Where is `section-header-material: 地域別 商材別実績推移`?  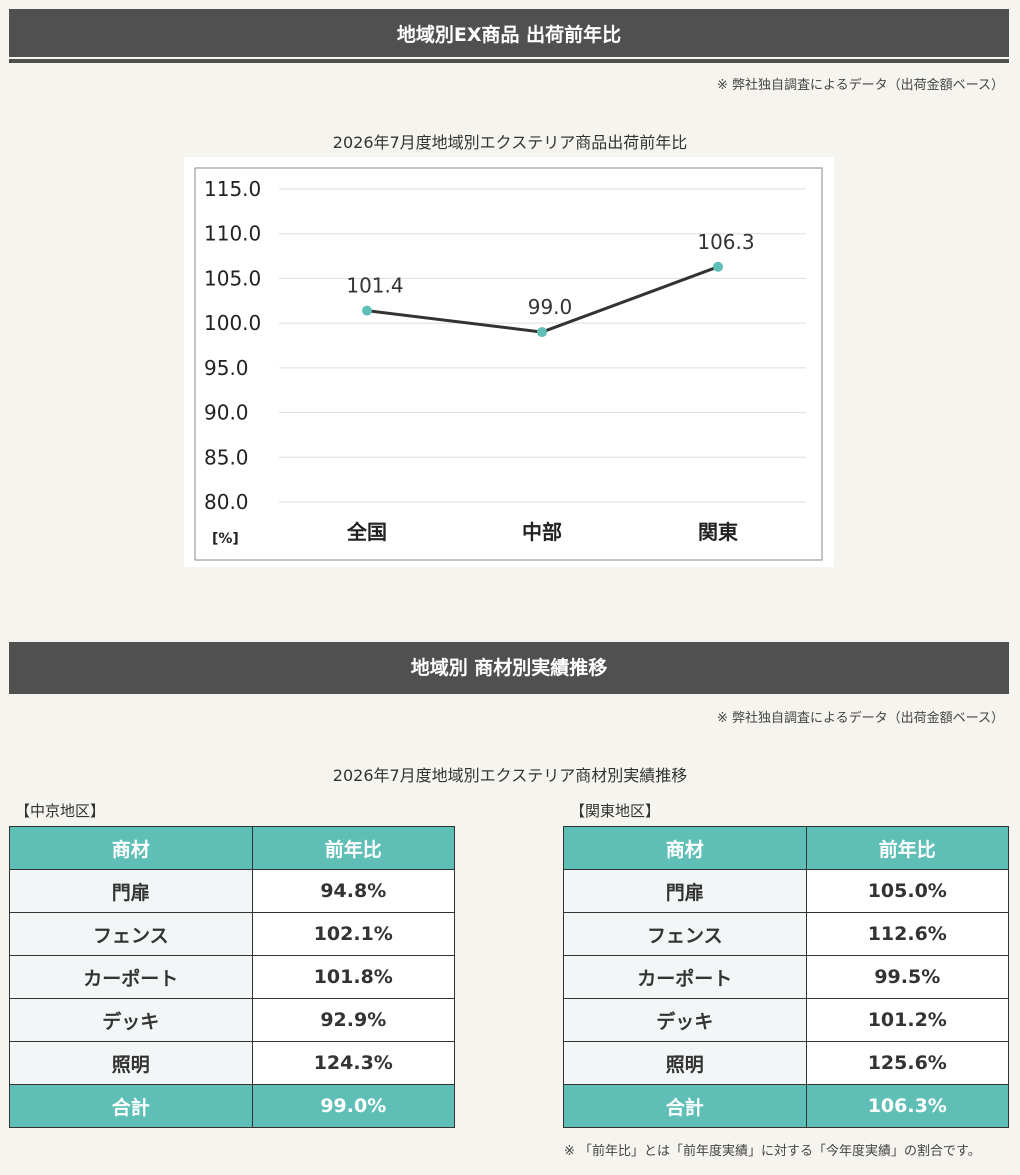
section-header-material: 地域別 商材別実績推移 is located at coordinates (509, 666).